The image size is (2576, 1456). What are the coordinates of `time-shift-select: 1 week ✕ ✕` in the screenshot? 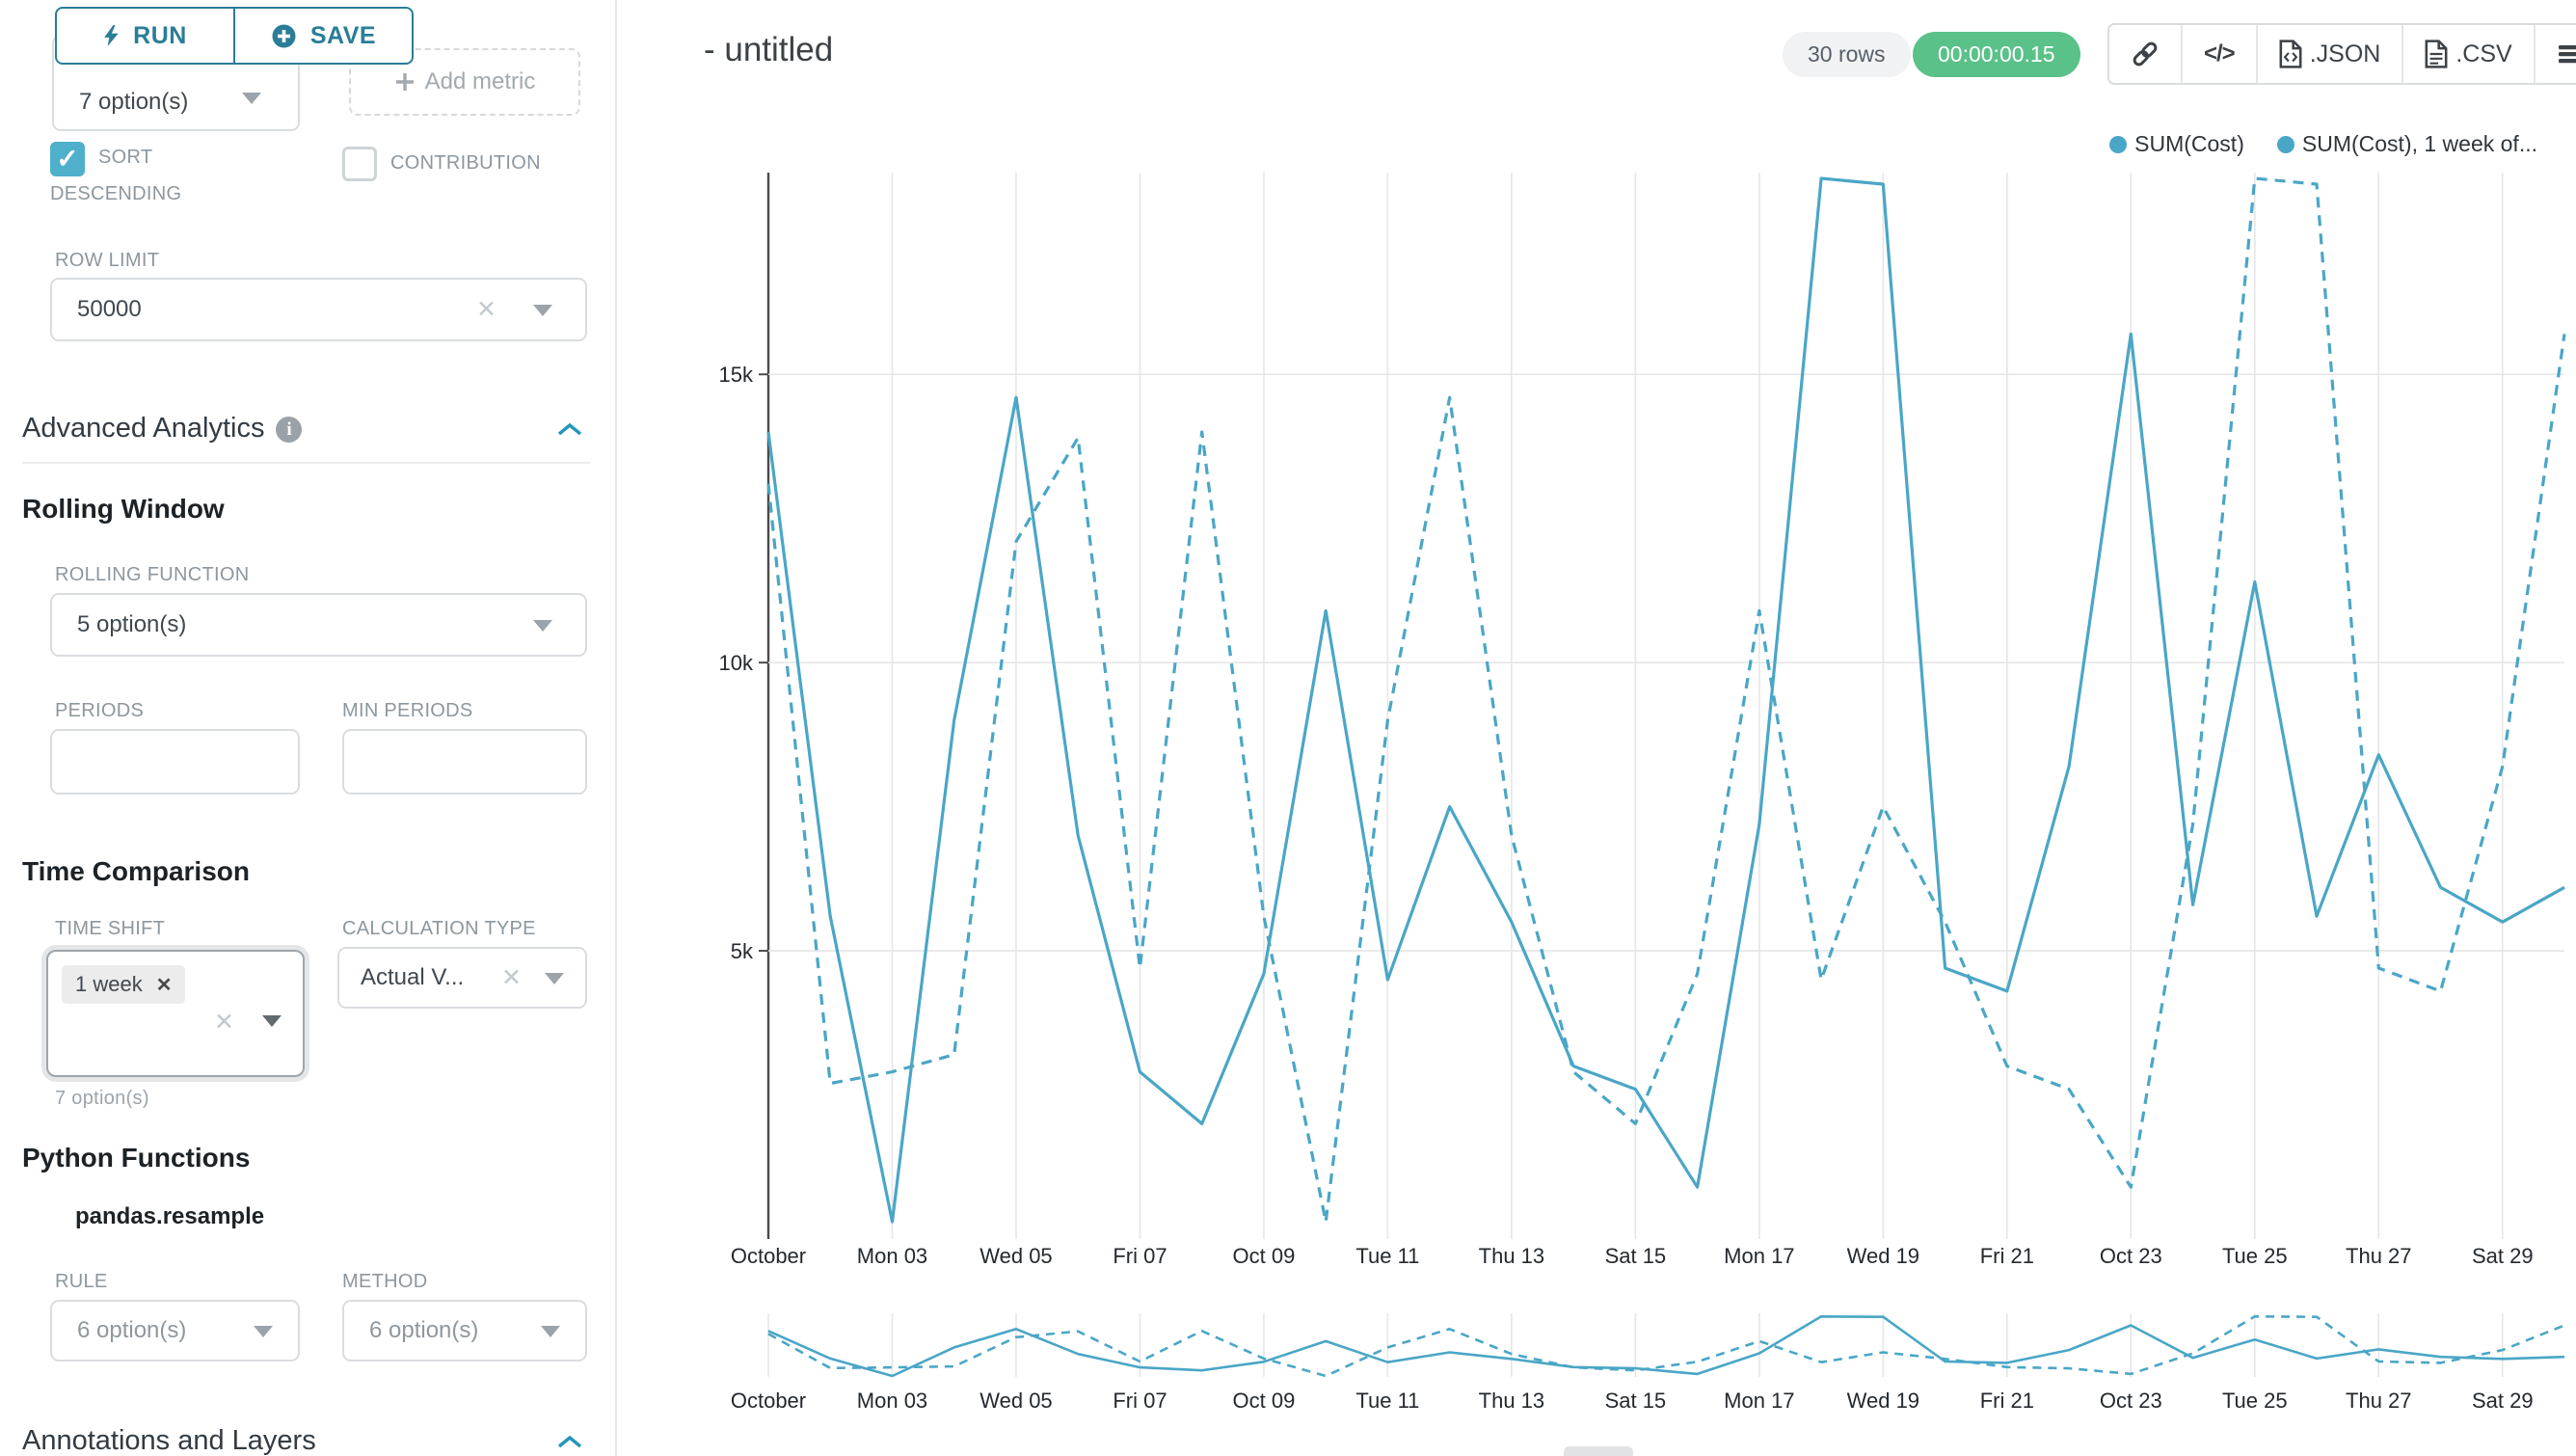 It's located at (176, 1013).